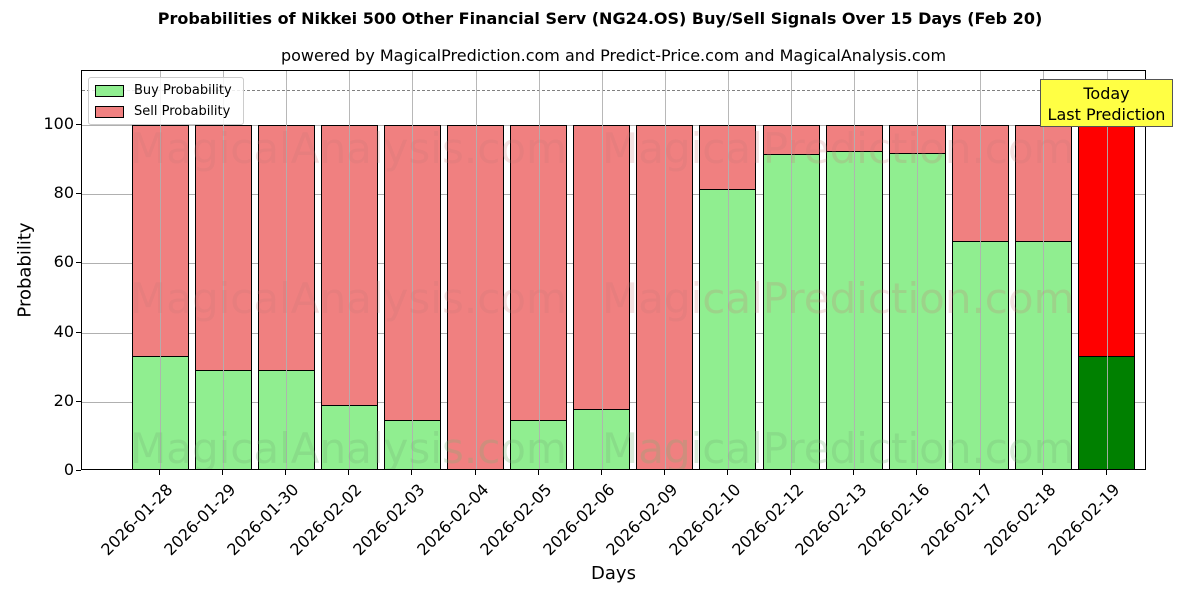  I want to click on legend-buy-label: Buy Probability, so click(183, 90).